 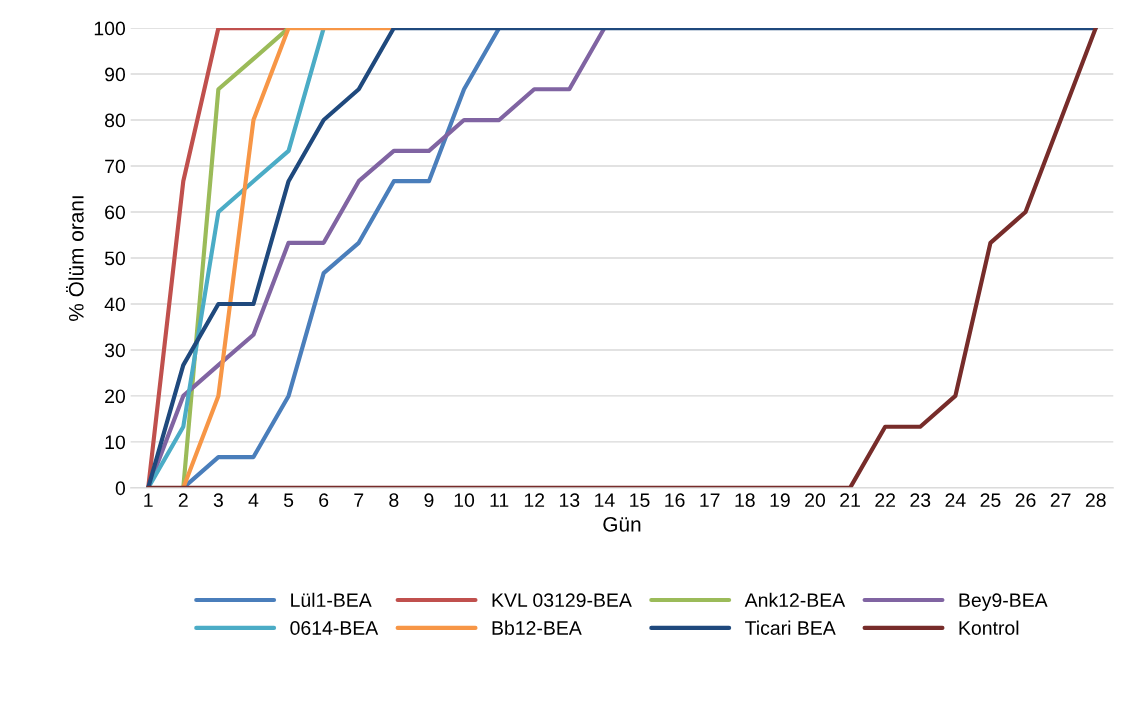 What do you see at coordinates (183, 500) in the screenshot?
I see `x-tick-label: 2` at bounding box center [183, 500].